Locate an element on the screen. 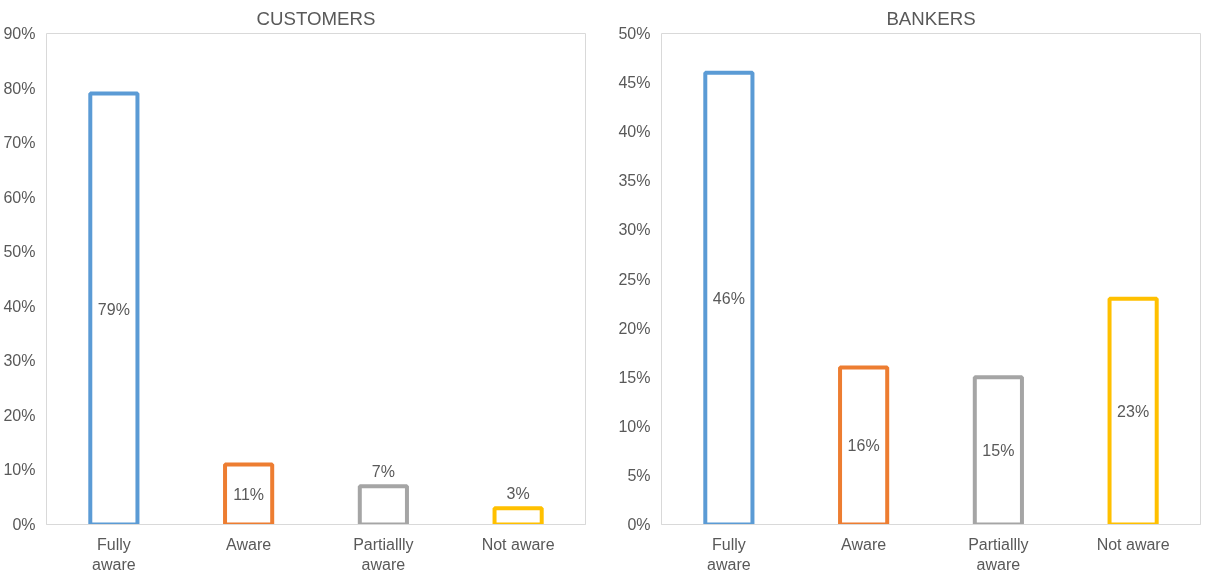  data-label: 11% is located at coordinates (249, 494).